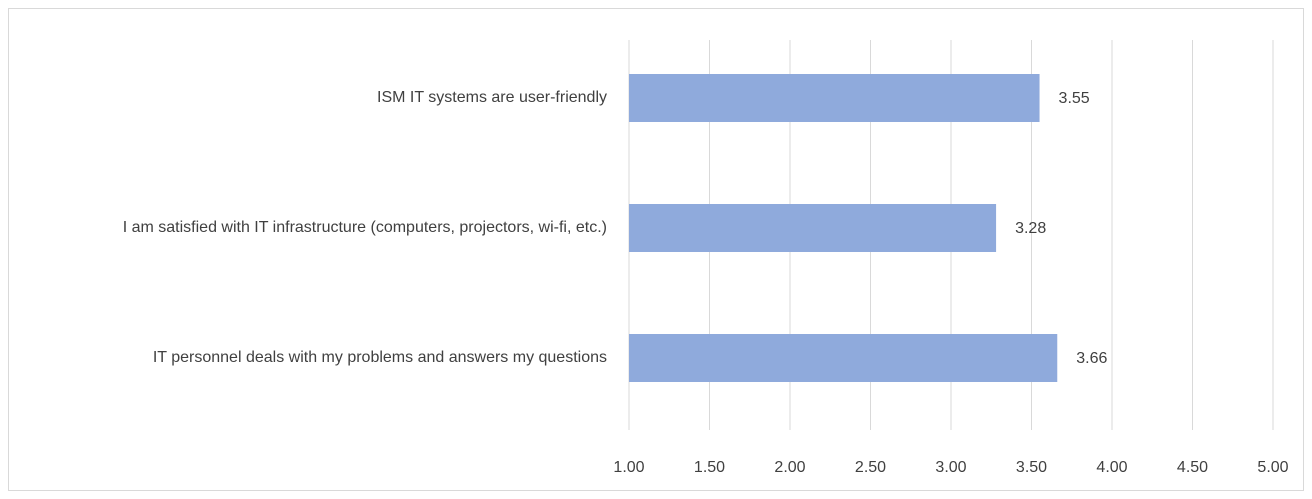 This screenshot has height=499, width=1312. Describe the element at coordinates (789, 467) in the screenshot. I see `x-tick-label: 2.00` at that location.